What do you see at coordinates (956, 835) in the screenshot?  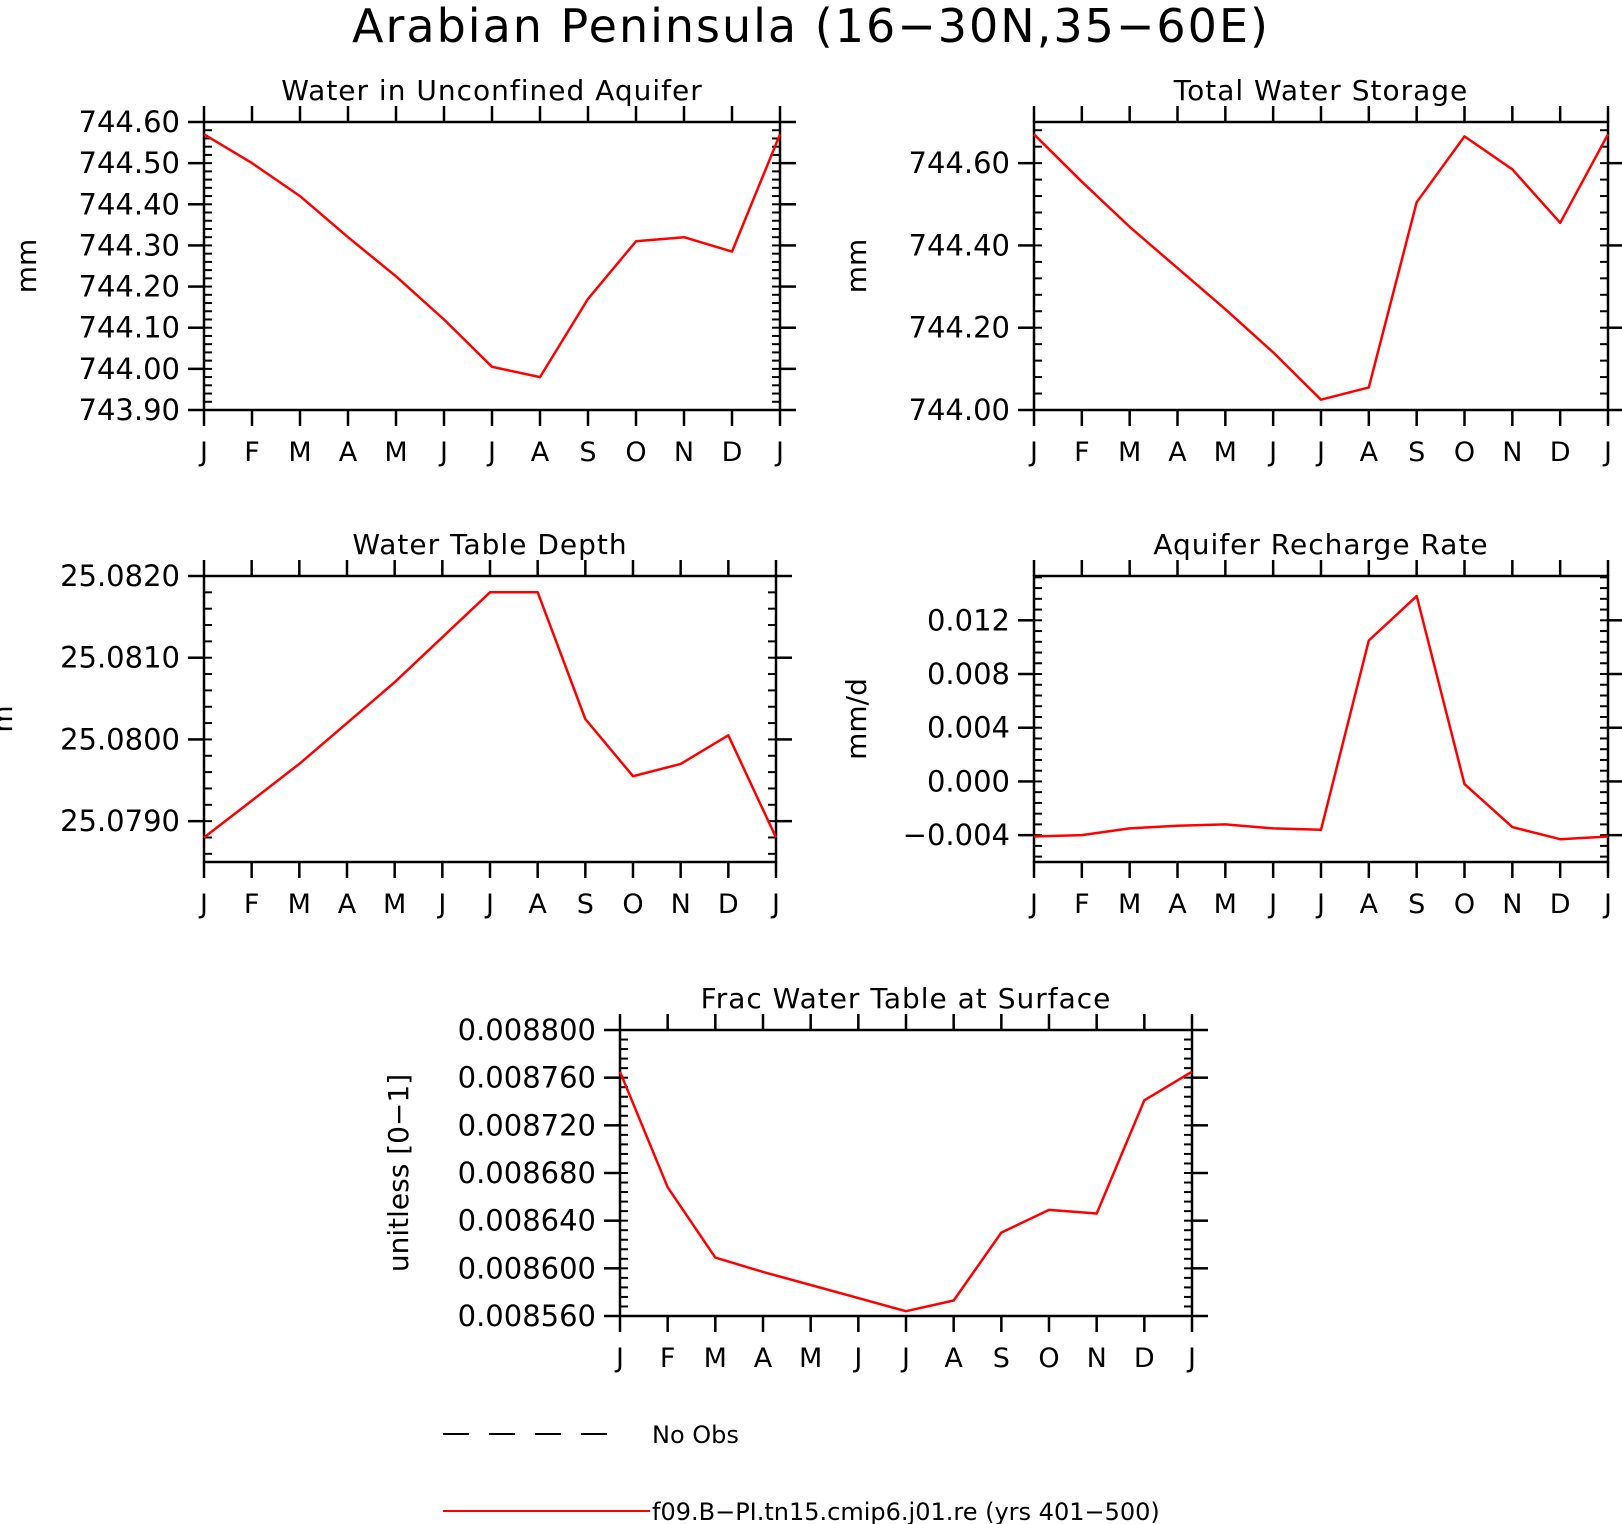 I see `y-tick-label: −0.004` at bounding box center [956, 835].